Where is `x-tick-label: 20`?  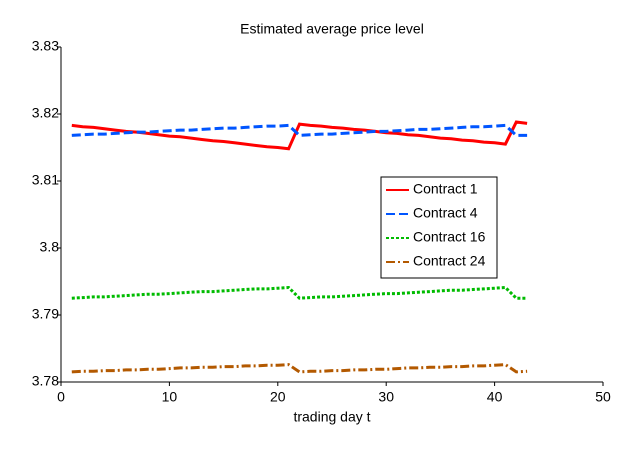 x-tick-label: 20 is located at coordinates (278, 397).